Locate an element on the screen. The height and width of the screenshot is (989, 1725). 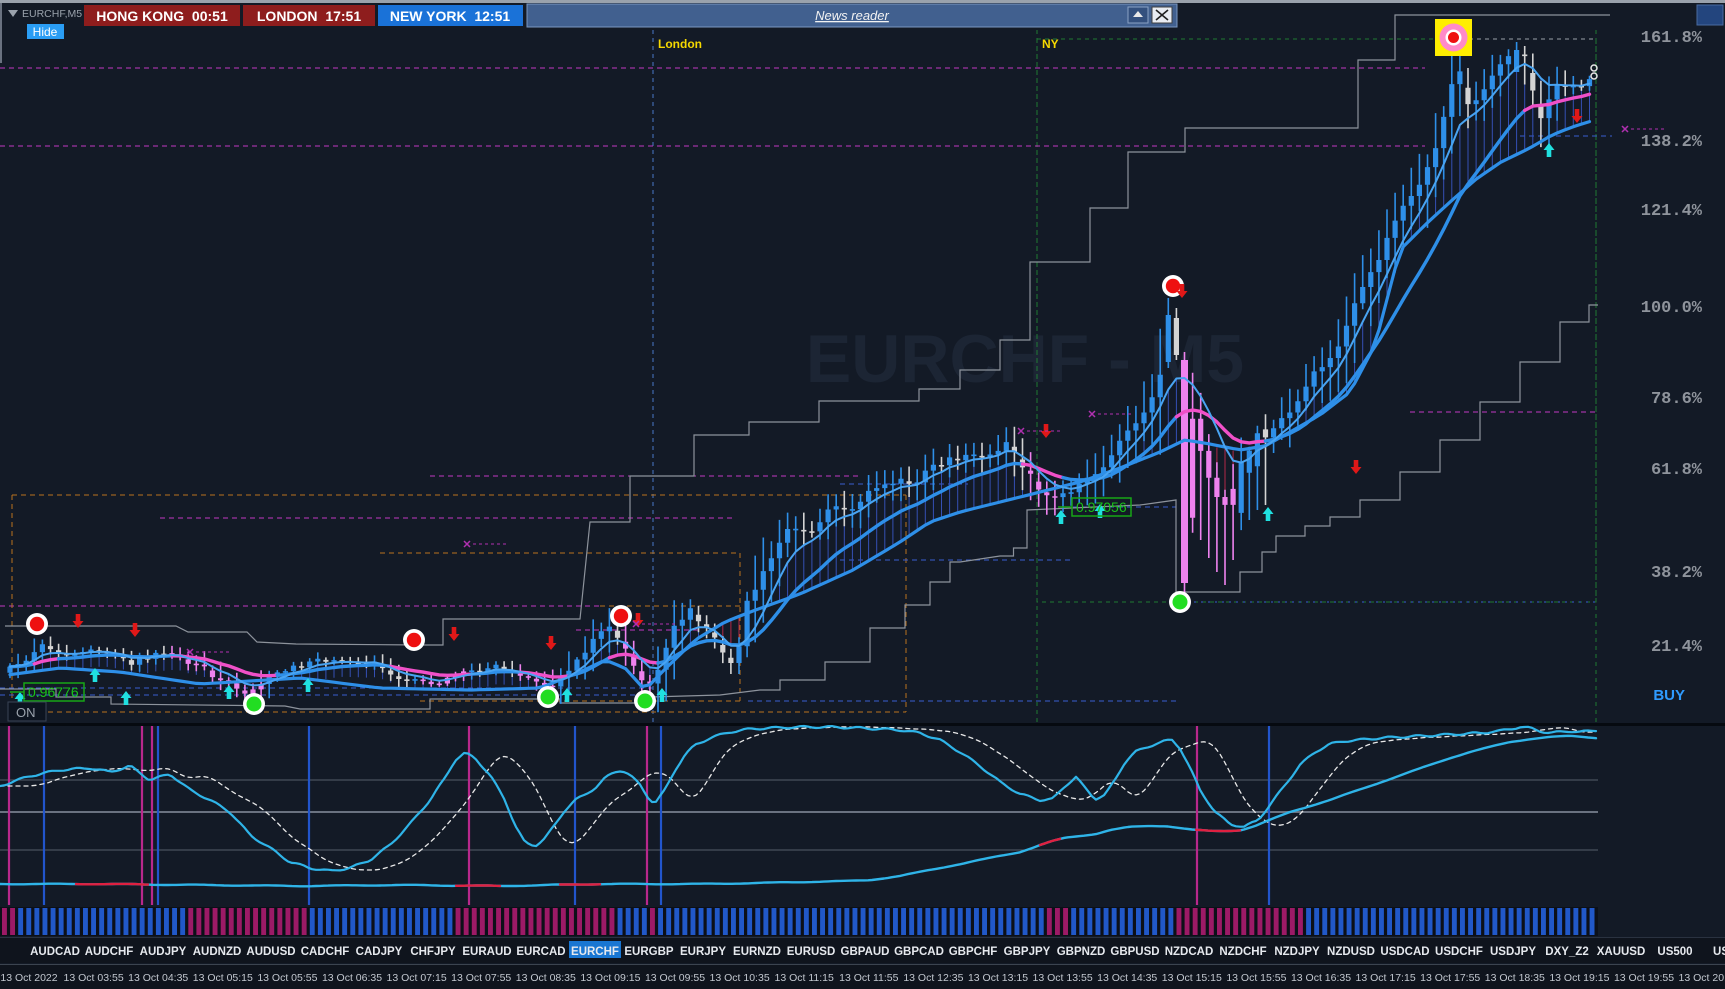
svg-text: NZDCHF is located at coordinates (1242, 952).